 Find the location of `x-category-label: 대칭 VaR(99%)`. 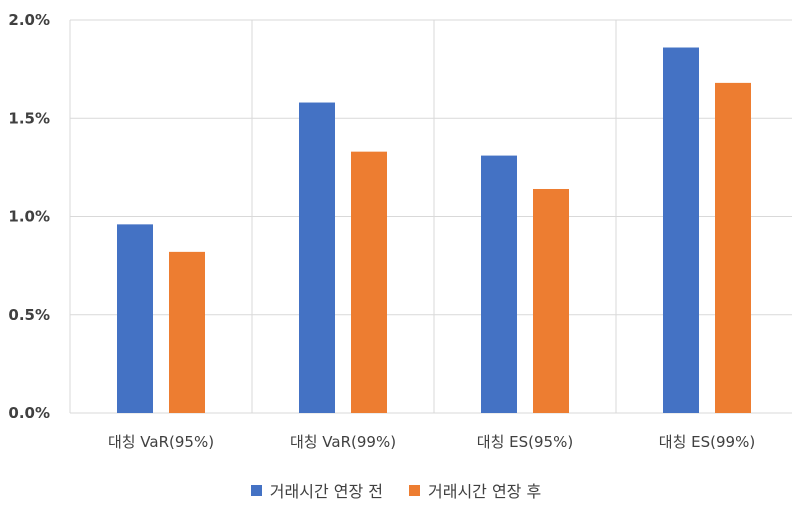

x-category-label: 대칭 VaR(99%) is located at coordinates (343, 442).